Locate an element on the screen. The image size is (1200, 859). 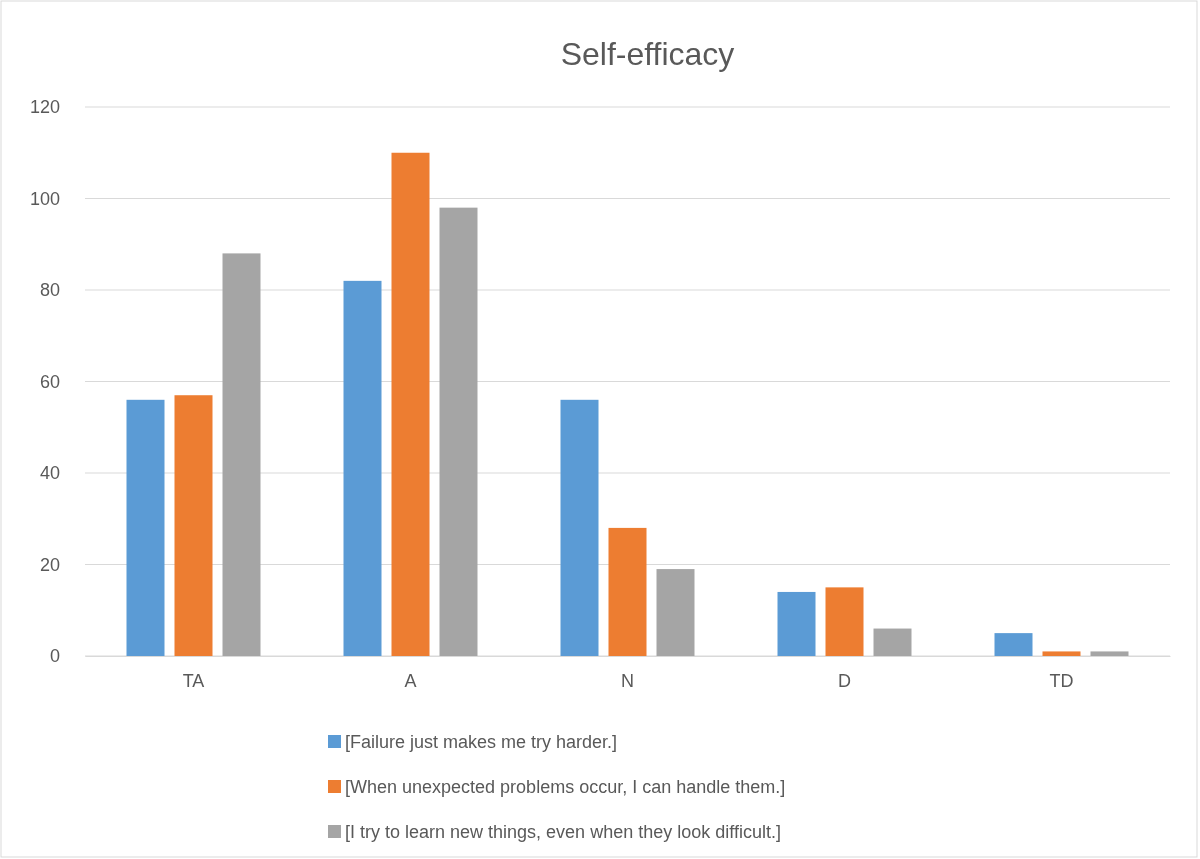
x-tick-label: A is located at coordinates (410, 680).